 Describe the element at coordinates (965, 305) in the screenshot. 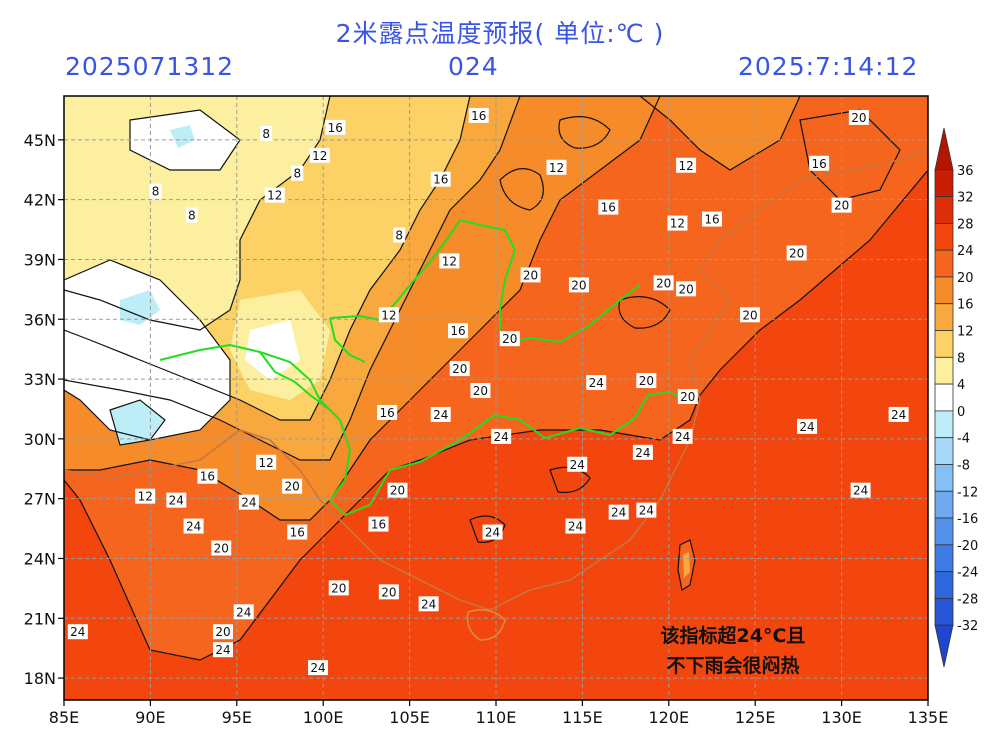

I see `legend-label: 16` at that location.